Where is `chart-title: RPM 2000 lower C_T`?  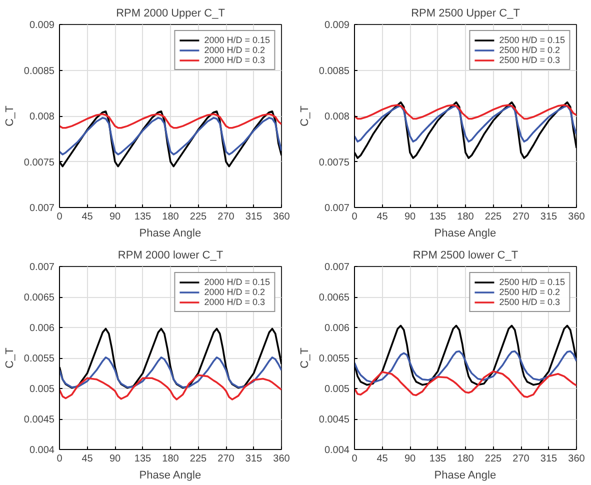 chart-title: RPM 2000 lower C_T is located at coordinates (171, 256).